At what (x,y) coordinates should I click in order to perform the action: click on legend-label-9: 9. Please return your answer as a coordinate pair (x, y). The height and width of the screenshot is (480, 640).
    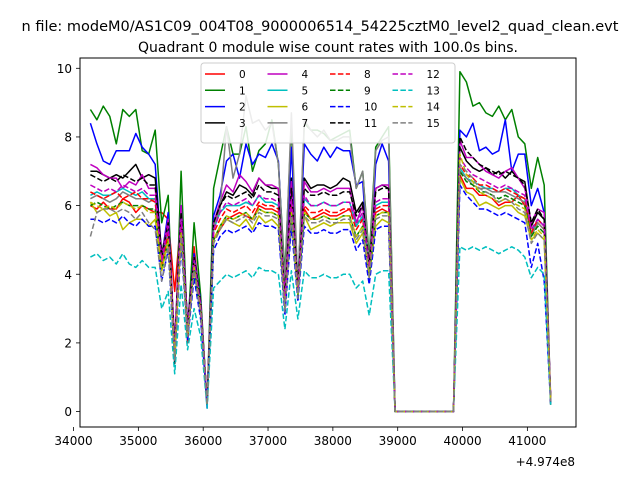
    Looking at the image, I should click on (367, 91).